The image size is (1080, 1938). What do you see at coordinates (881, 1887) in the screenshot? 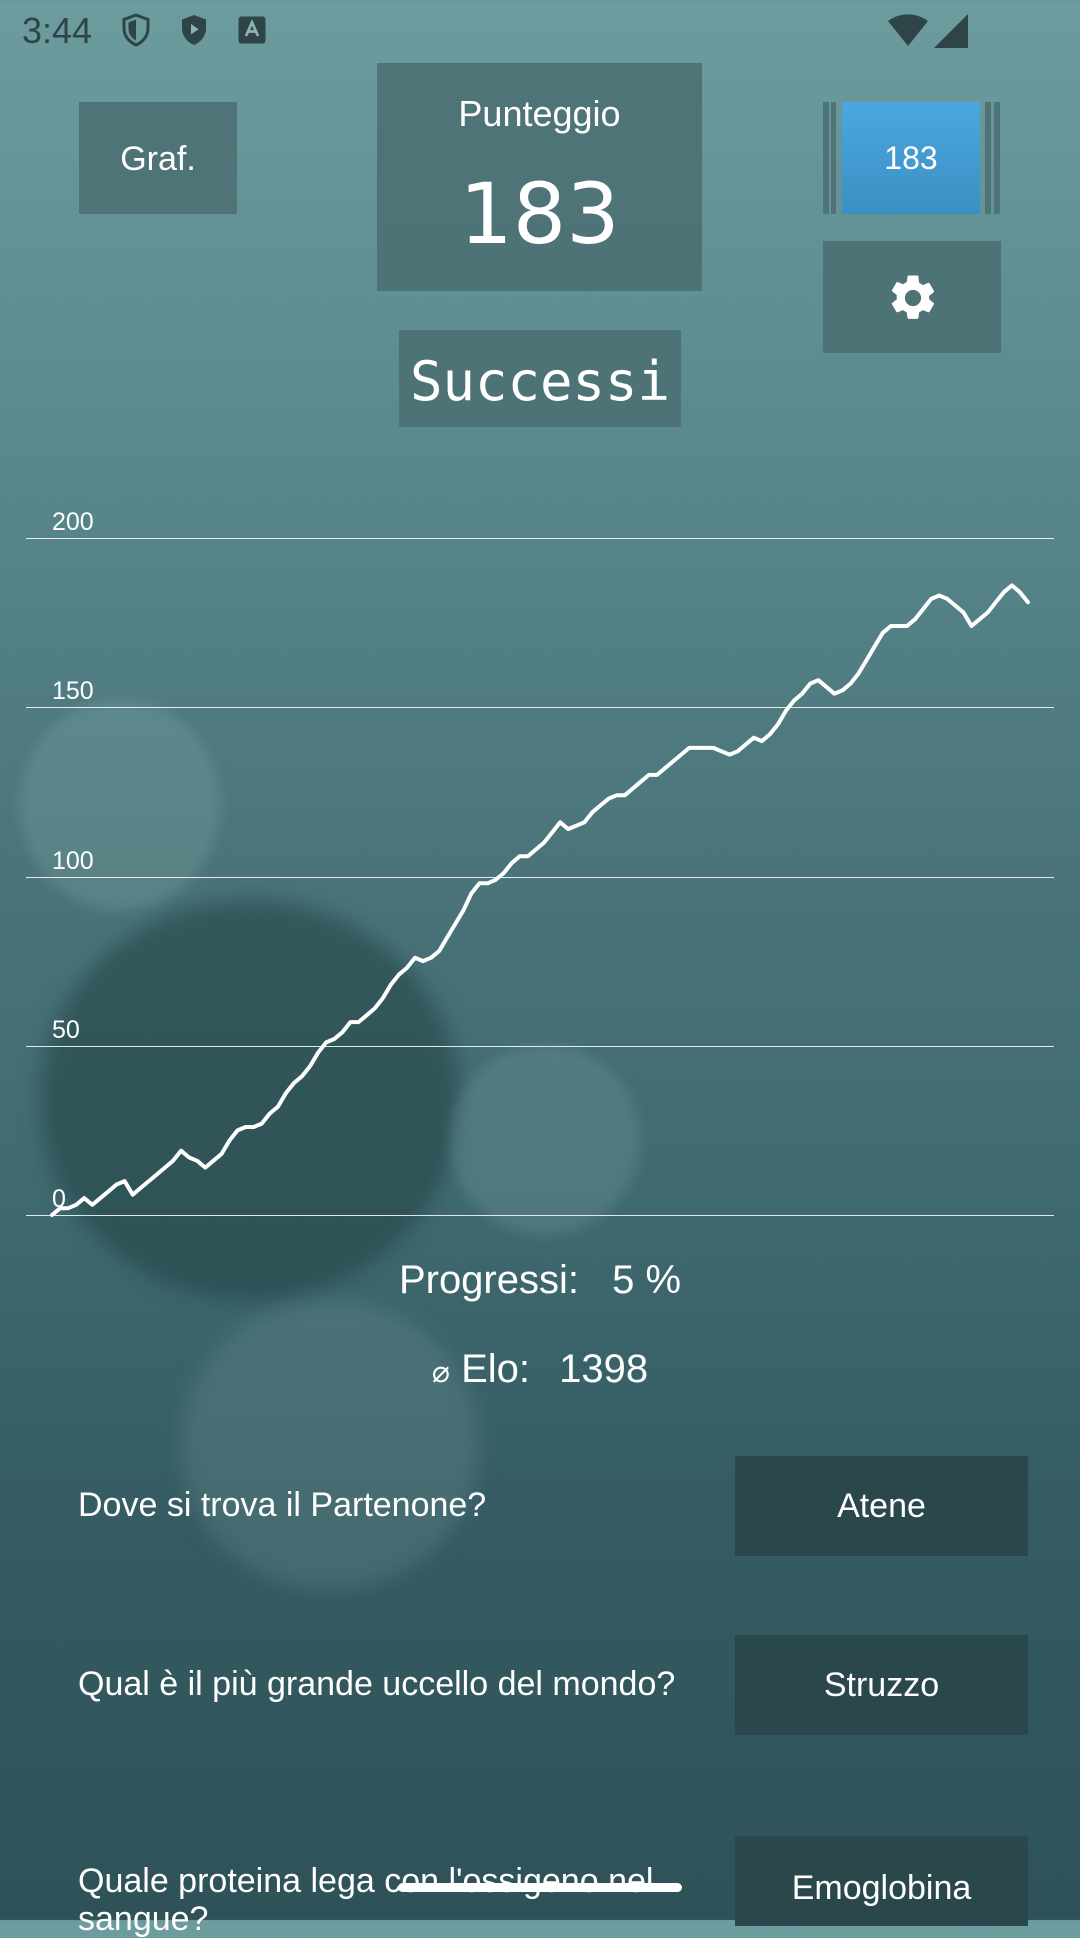
I see `answer-label: Emoglobina` at bounding box center [881, 1887].